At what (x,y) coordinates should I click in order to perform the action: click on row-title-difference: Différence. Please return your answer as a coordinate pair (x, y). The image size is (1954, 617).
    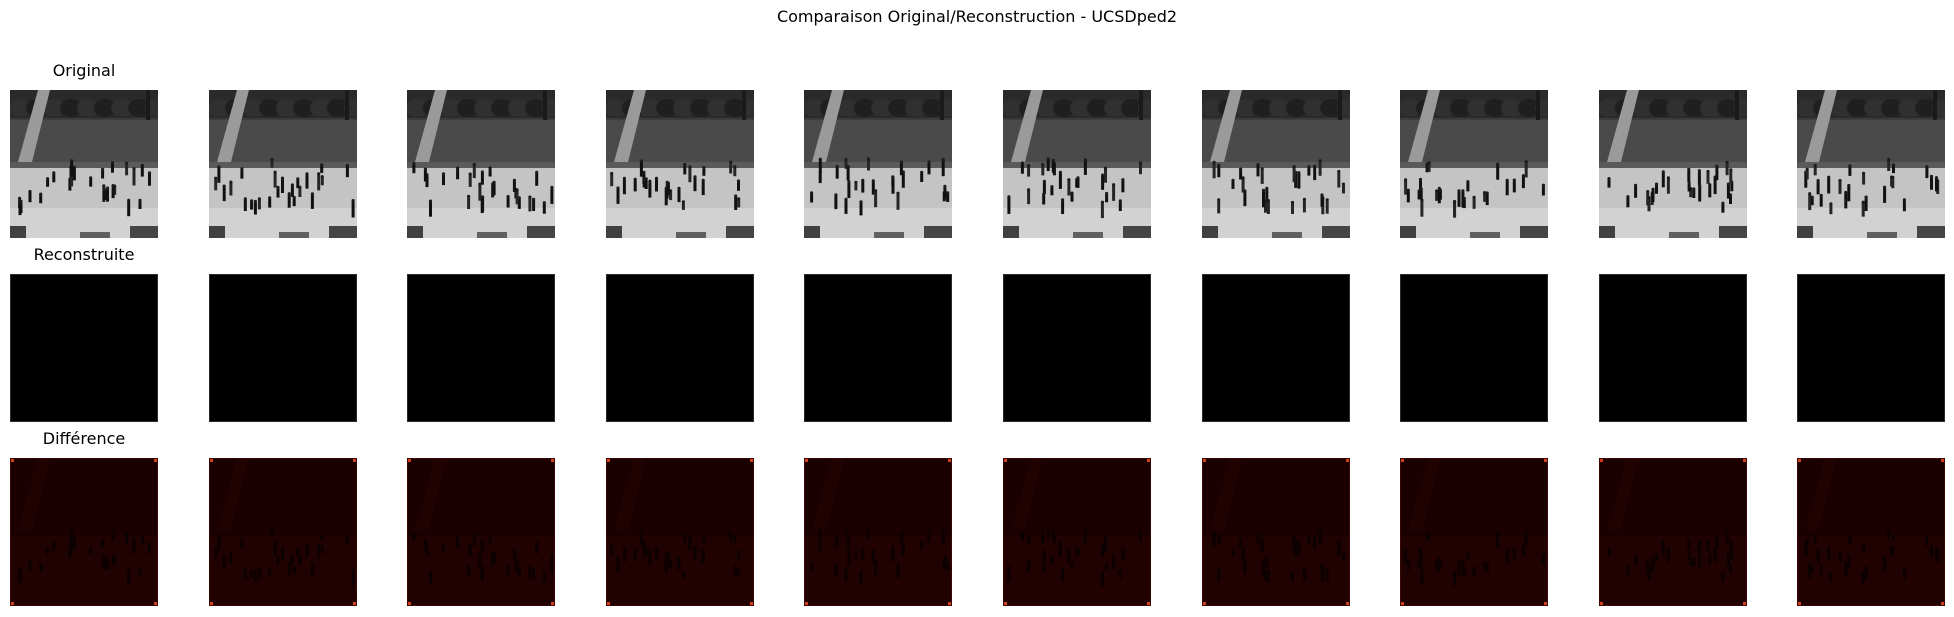
    Looking at the image, I should click on (84, 438).